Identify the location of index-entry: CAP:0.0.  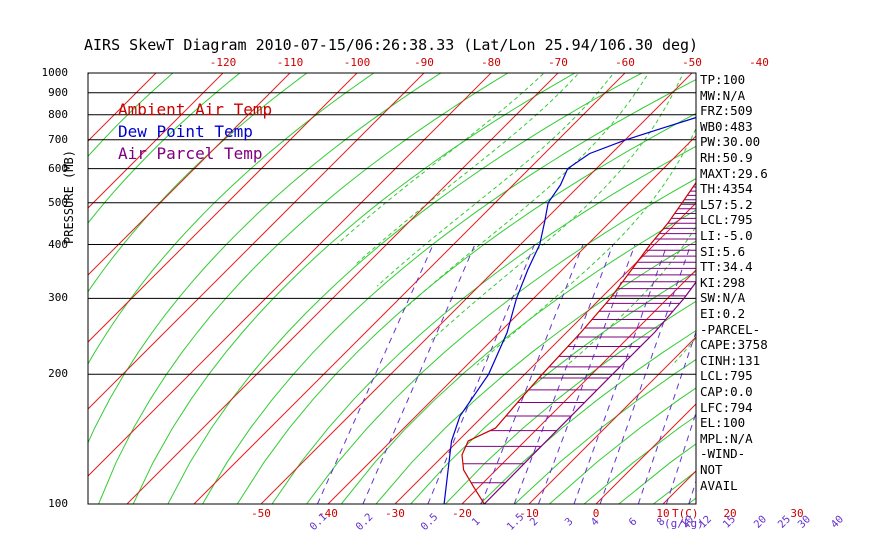
(726, 391).